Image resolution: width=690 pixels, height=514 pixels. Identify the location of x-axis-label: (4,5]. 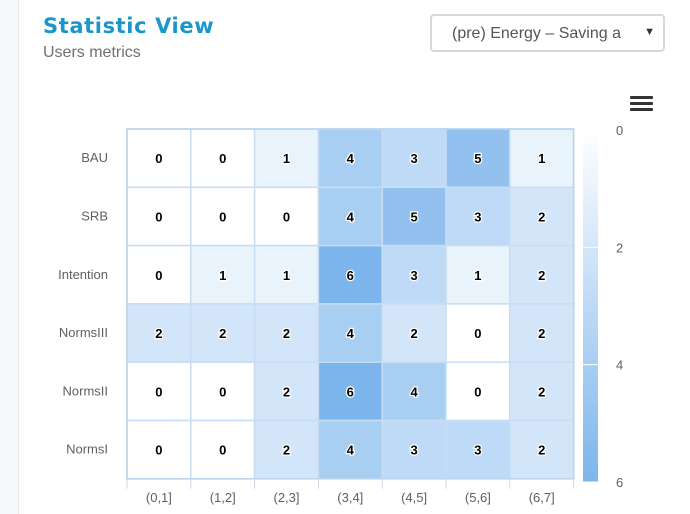
(414, 497).